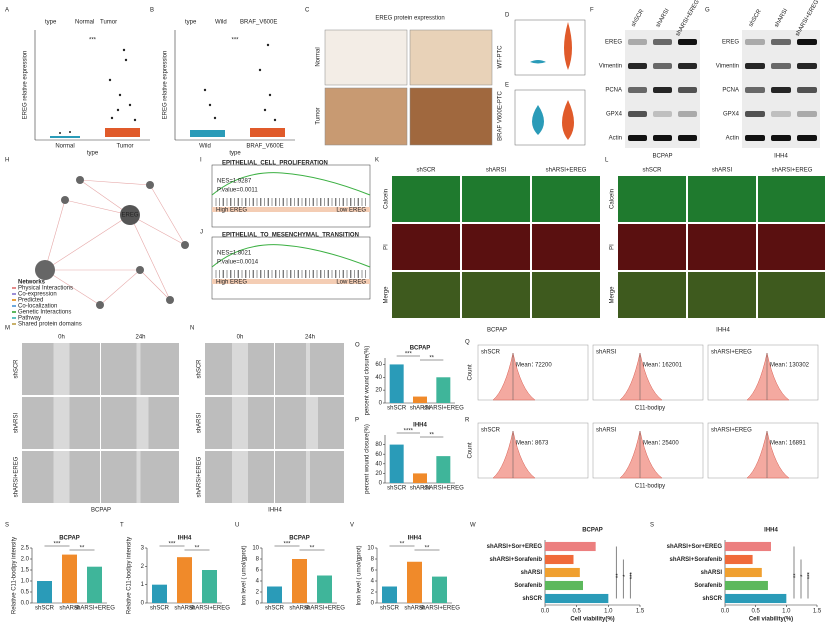 The image size is (825, 634). Describe the element at coordinates (200, 369) in the screenshot. I see `group-label: shSCR` at that location.